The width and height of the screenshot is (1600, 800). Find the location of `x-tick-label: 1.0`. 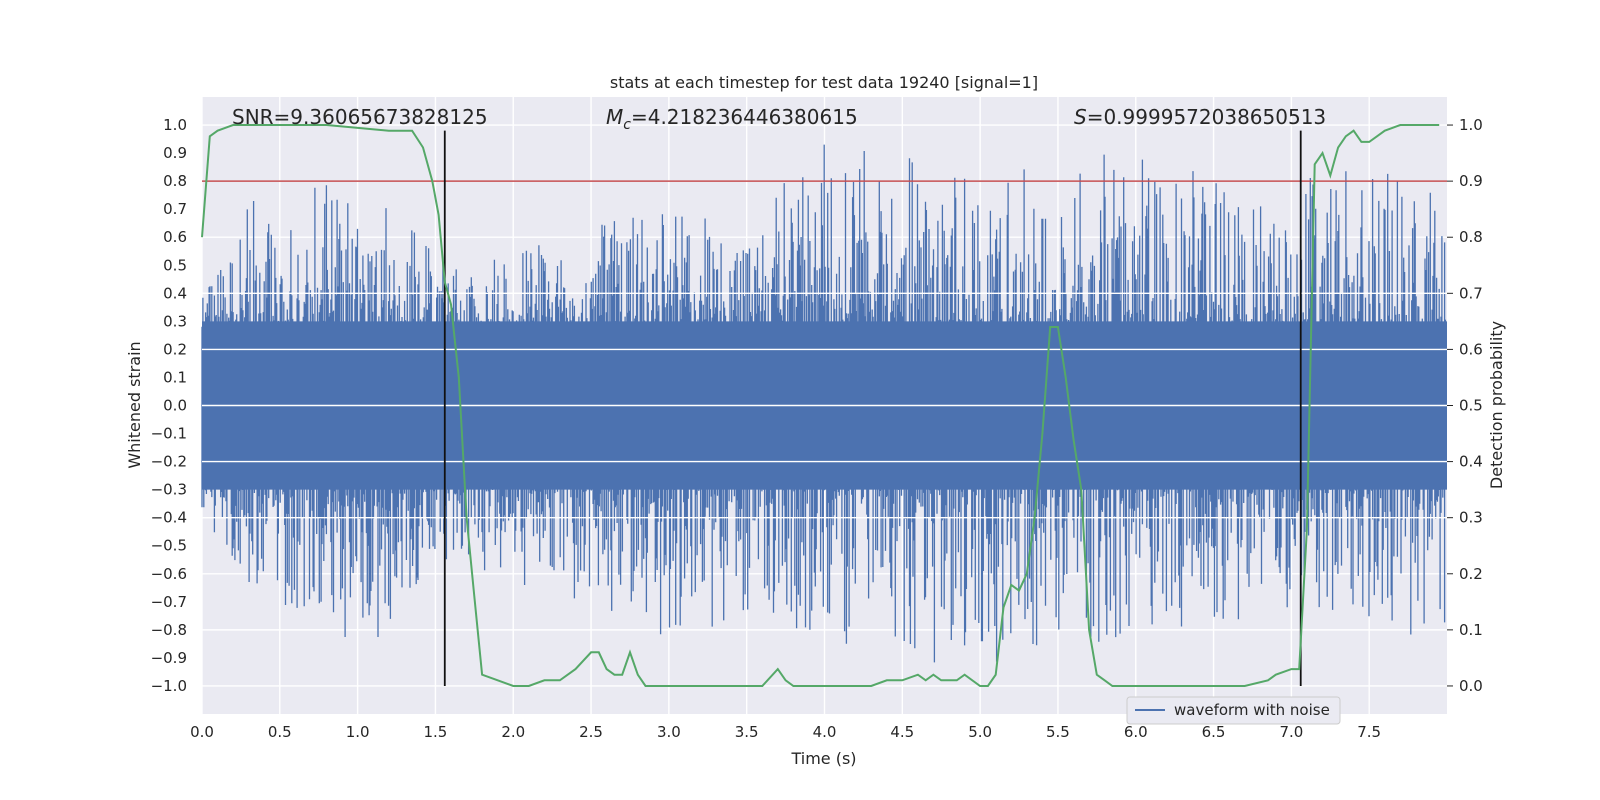

x-tick-label: 1.0 is located at coordinates (358, 732).